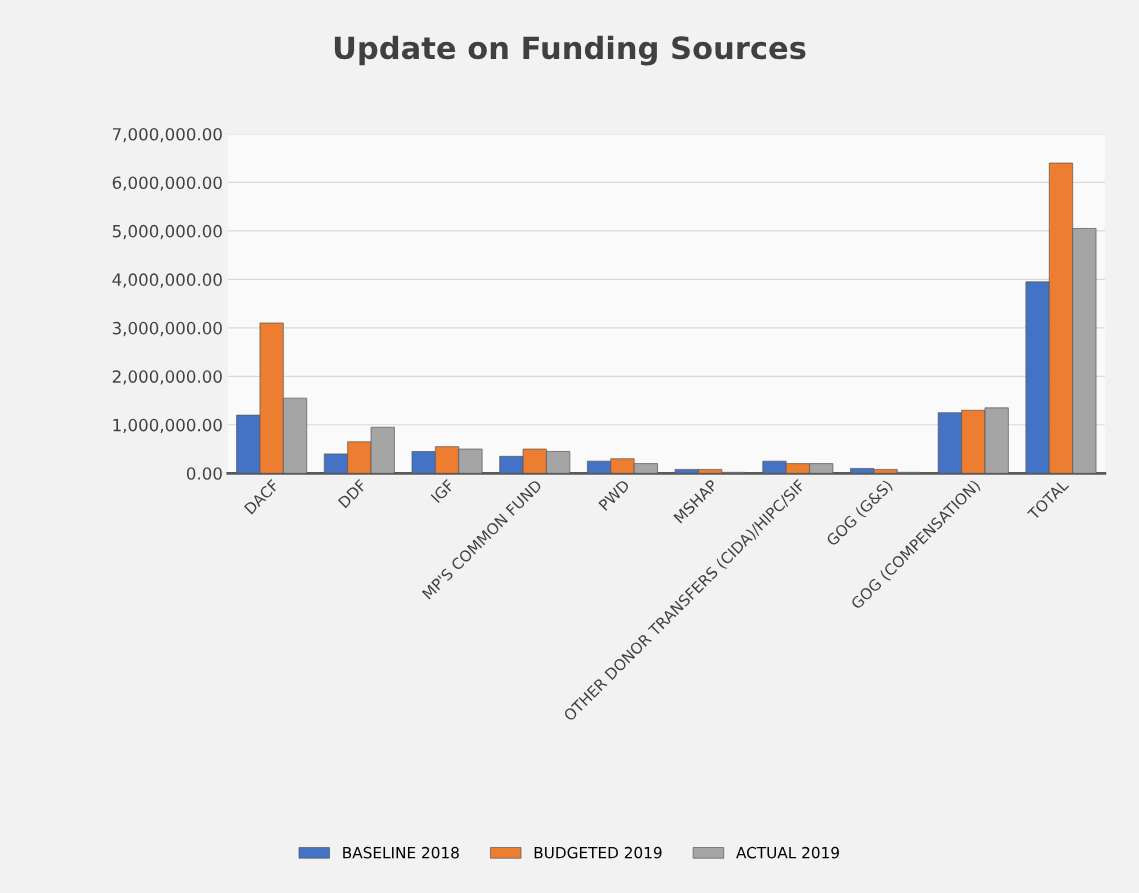  What do you see at coordinates (598, 852) in the screenshot?
I see `legend-label: BUDGETED 2019` at bounding box center [598, 852].